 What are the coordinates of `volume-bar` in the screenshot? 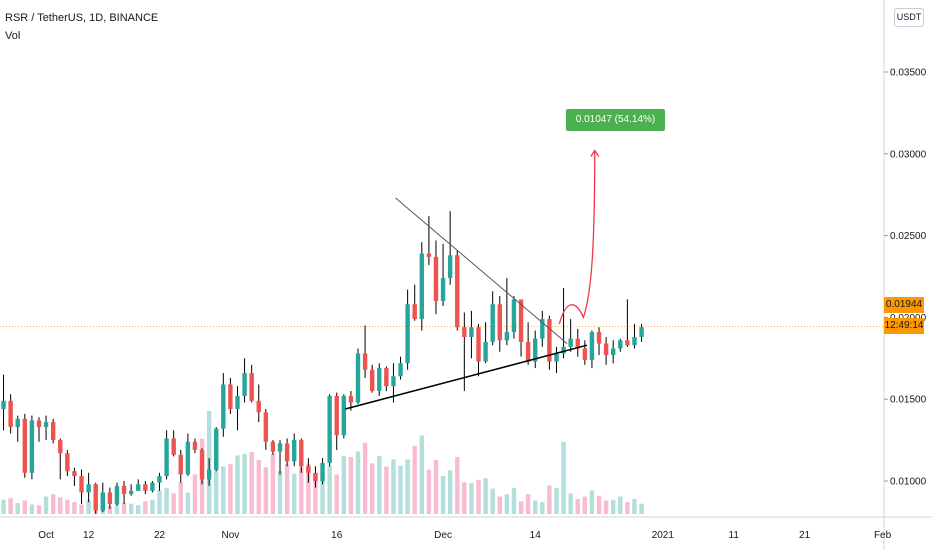 It's located at (10, 506).